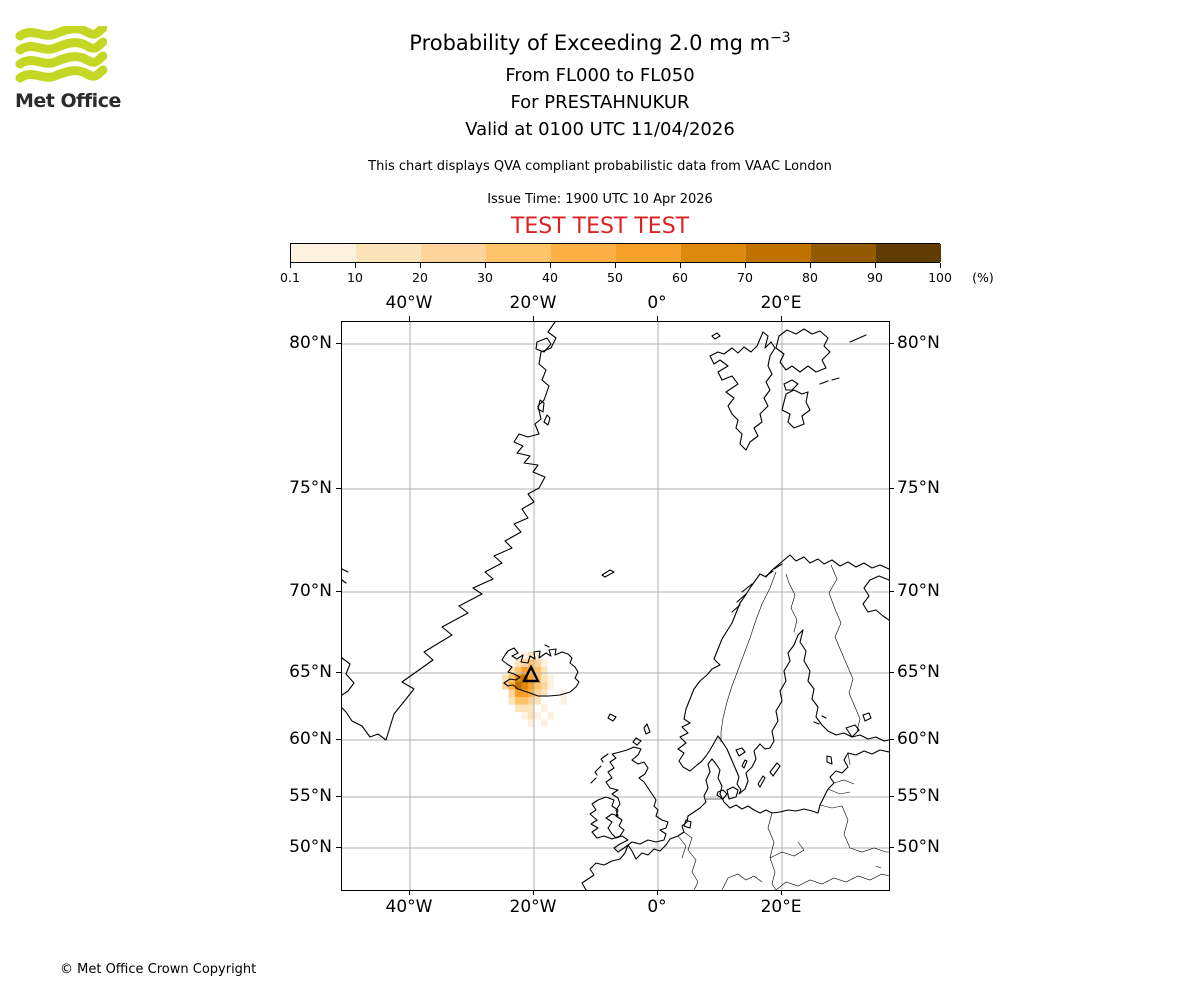  I want to click on lat-label-left: 80°N, so click(310, 343).